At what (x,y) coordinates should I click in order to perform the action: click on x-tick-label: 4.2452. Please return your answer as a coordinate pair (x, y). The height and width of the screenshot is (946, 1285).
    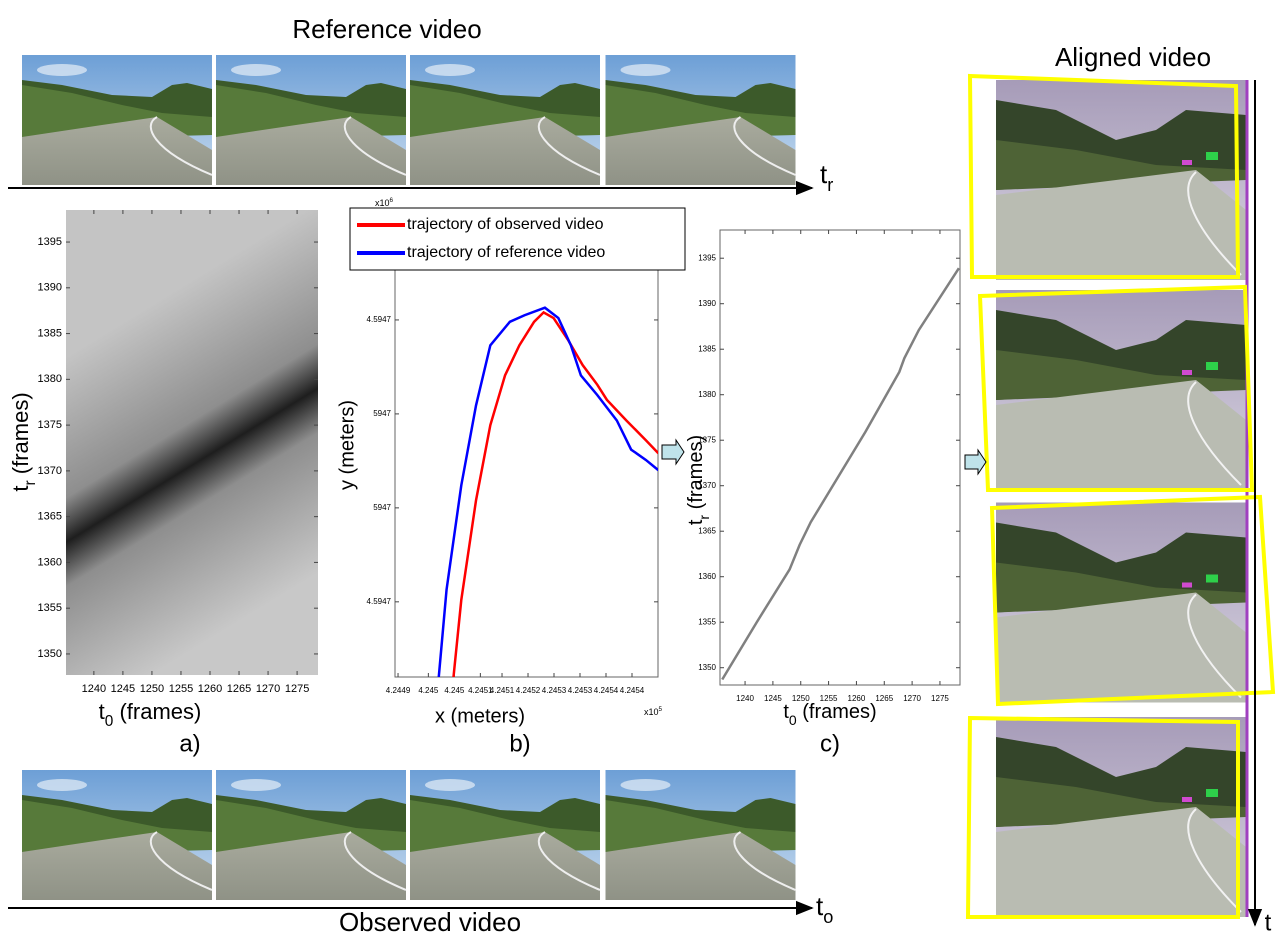
    Looking at the image, I should click on (528, 690).